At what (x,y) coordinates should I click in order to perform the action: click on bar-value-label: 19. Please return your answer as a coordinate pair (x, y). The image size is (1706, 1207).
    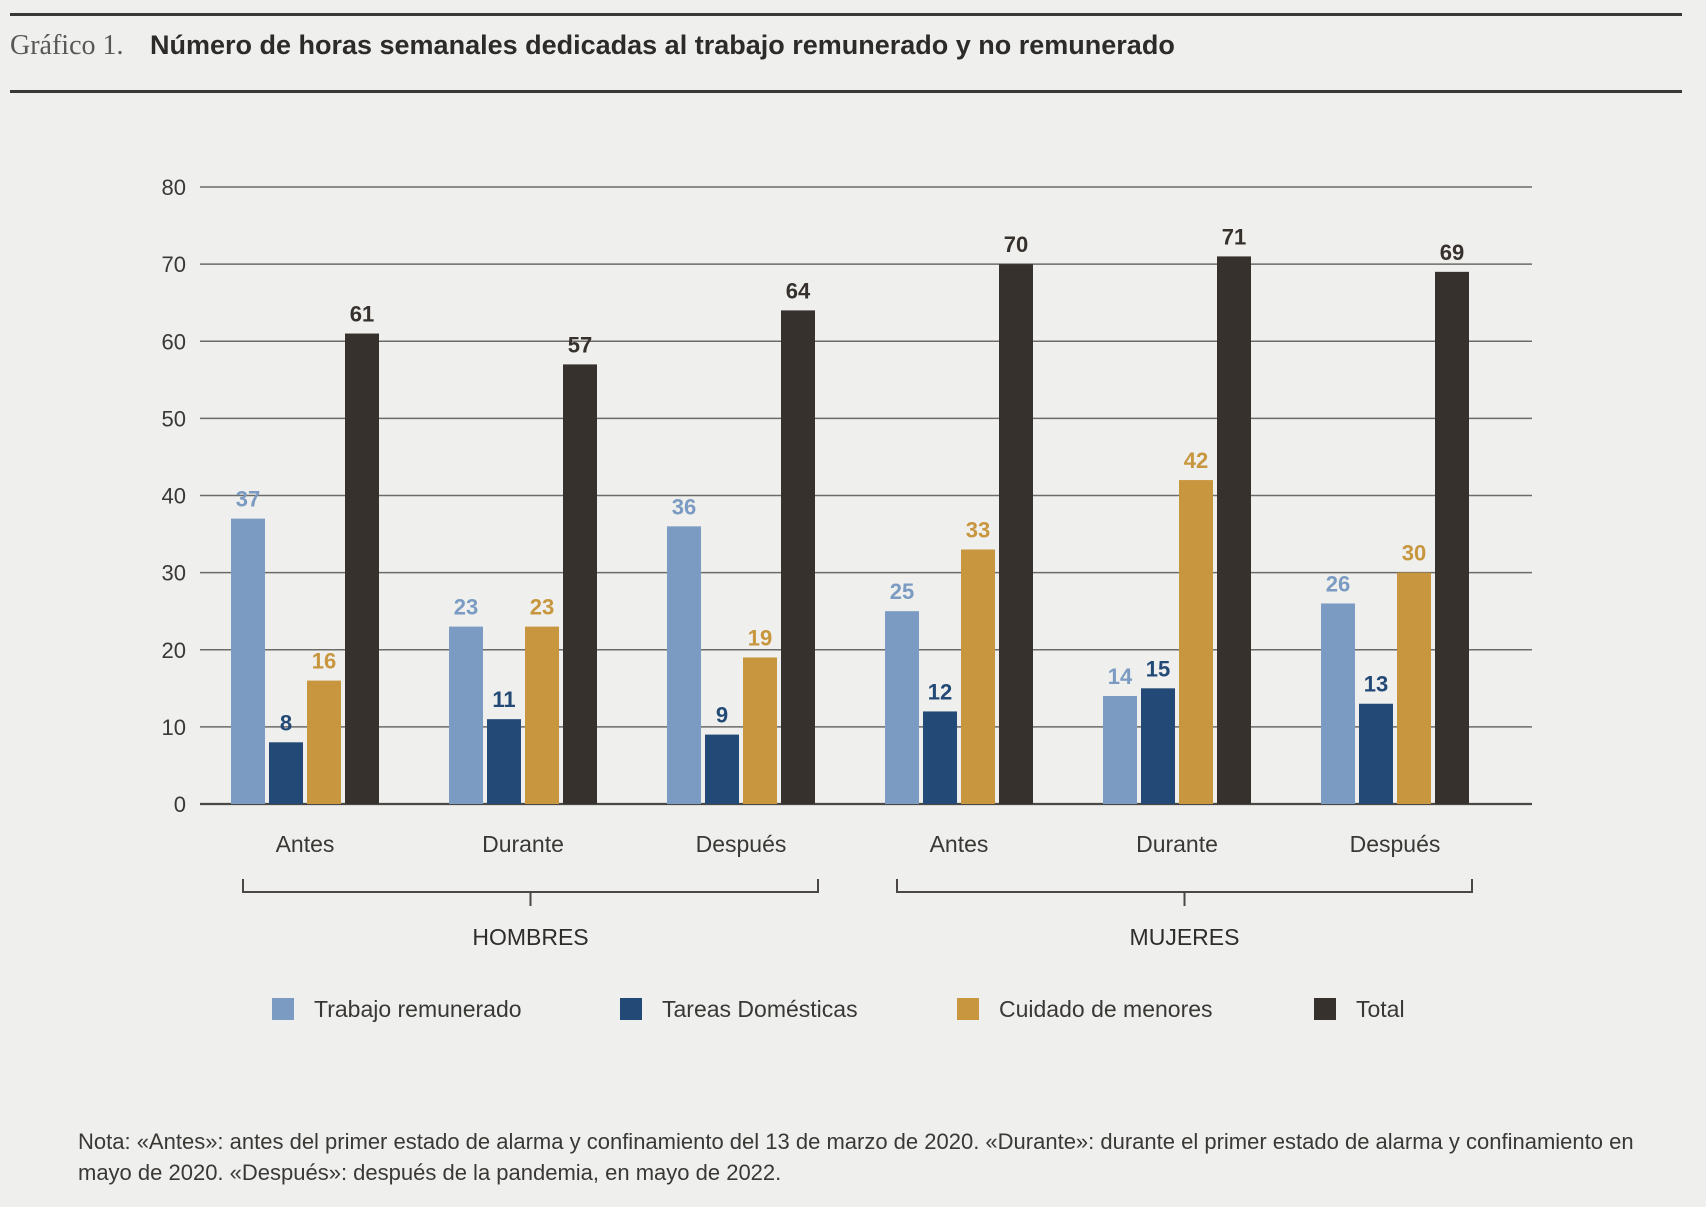
    Looking at the image, I should click on (760, 637).